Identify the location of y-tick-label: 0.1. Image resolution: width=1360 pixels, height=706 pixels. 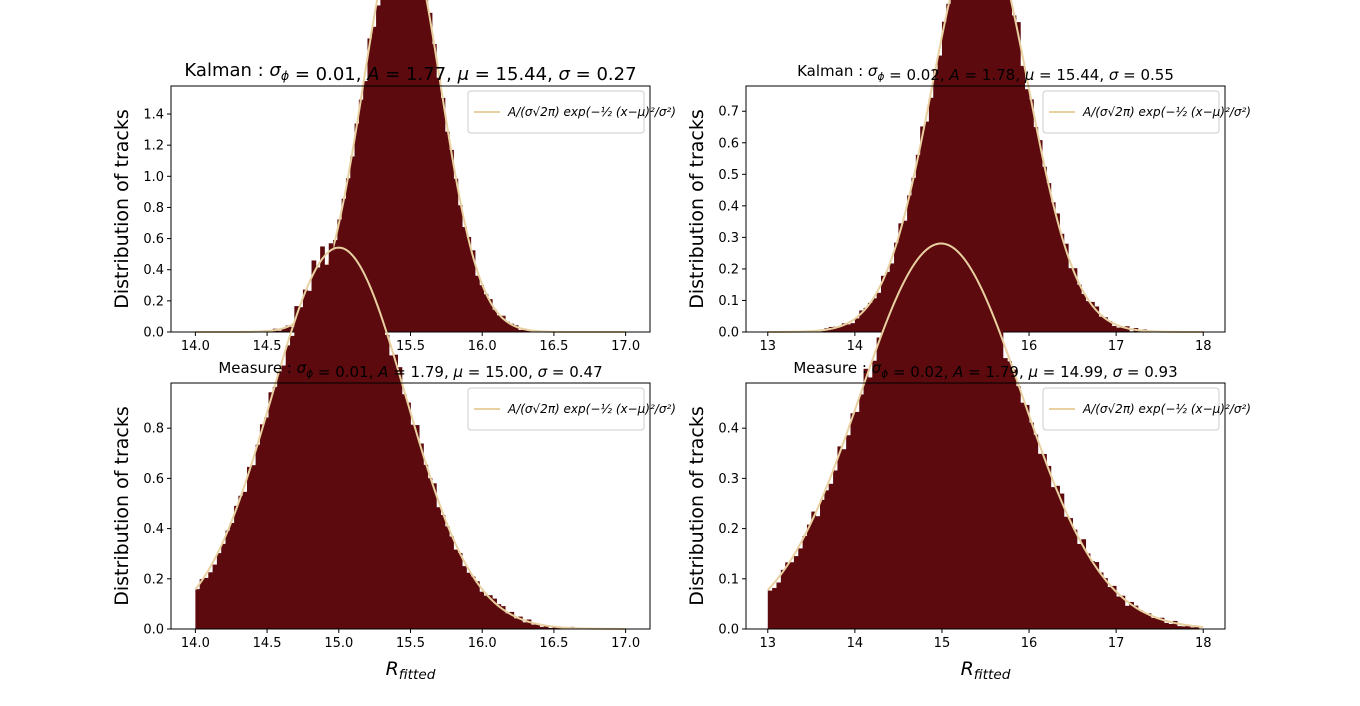
(728, 301).